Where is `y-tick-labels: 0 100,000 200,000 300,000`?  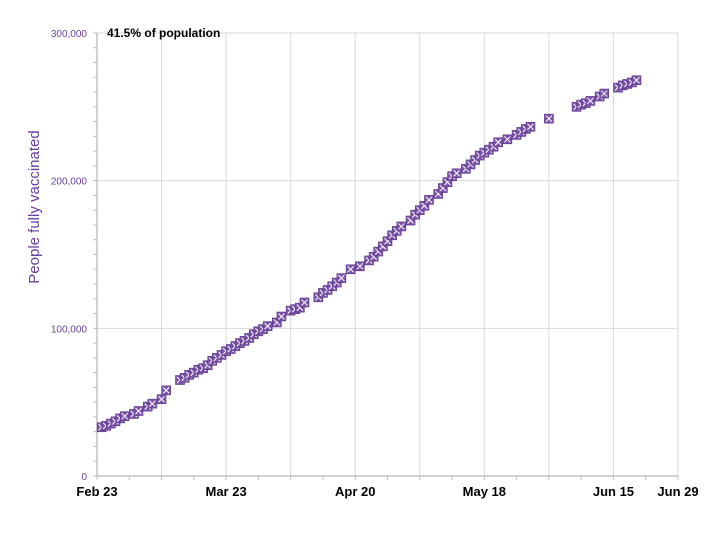
y-tick-labels: 0 100,000 200,000 300,000 is located at coordinates (69, 256).